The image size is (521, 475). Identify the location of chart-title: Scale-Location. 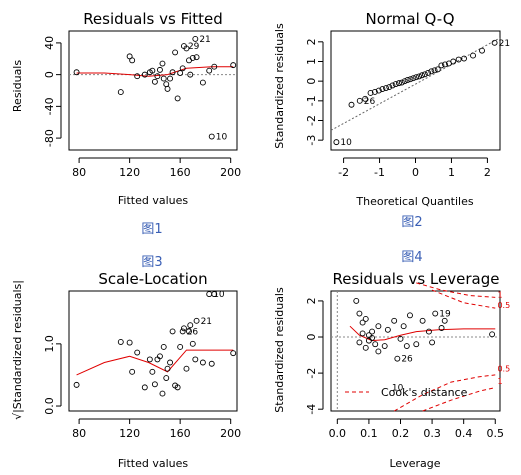
(152, 279).